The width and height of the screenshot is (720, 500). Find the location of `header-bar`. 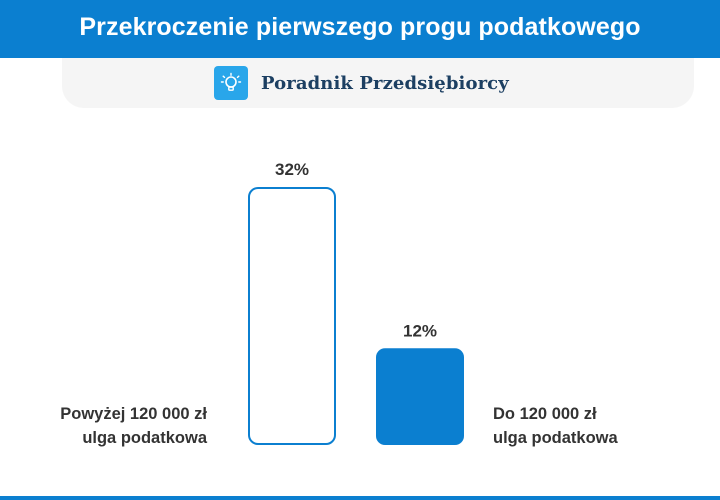

header-bar is located at coordinates (360, 29).